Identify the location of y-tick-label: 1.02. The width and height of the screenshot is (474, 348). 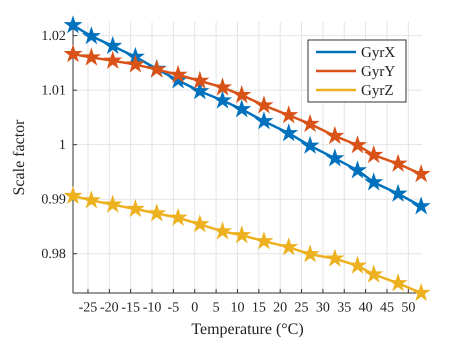
(53, 36).